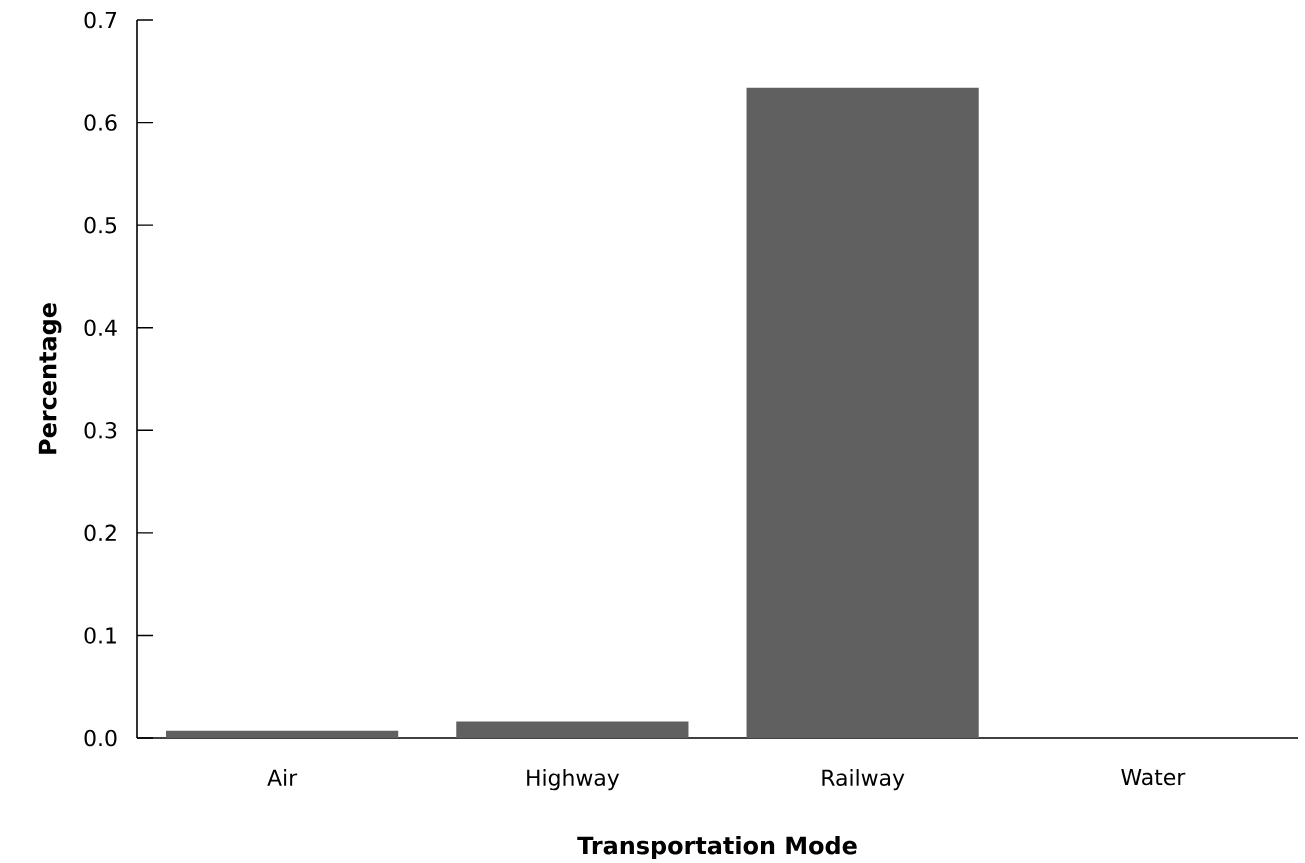 This screenshot has height=863, width=1305. Describe the element at coordinates (100, 430) in the screenshot. I see `y-tick-label: 0.3` at that location.